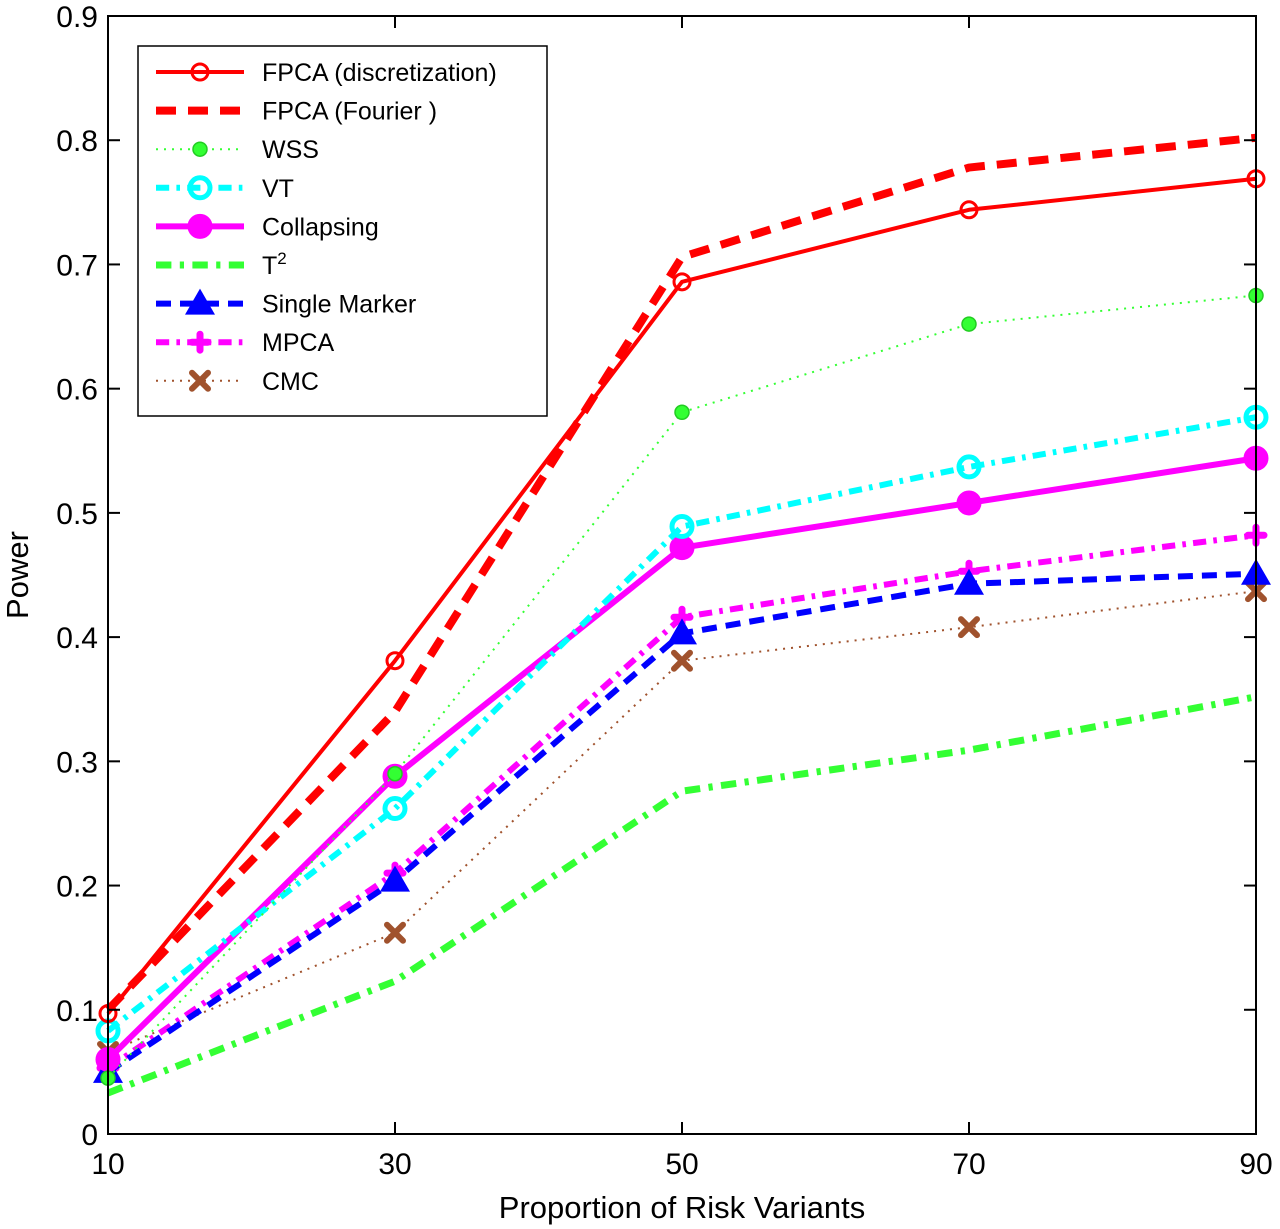  I want to click on legend-entry: WSS, so click(237, 150).